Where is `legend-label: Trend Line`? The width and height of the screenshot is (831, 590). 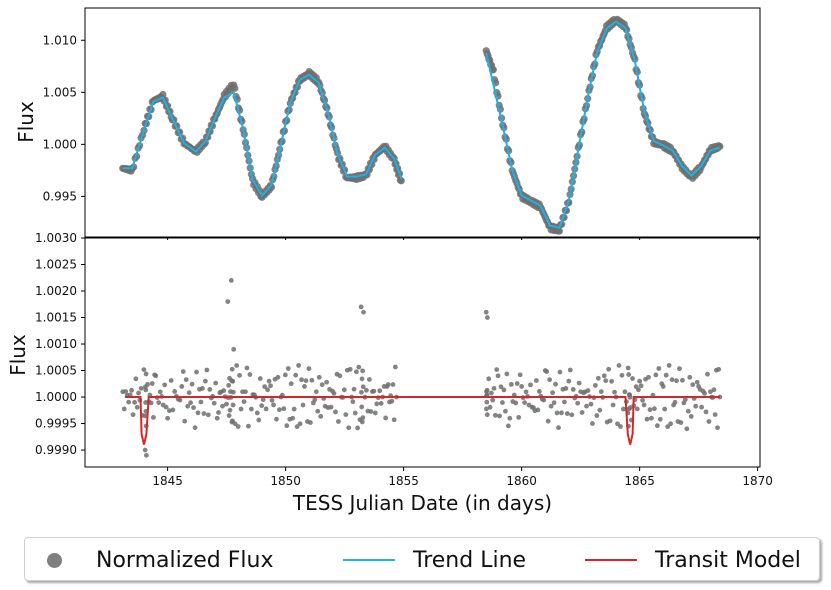
legend-label: Trend Line is located at coordinates (470, 560).